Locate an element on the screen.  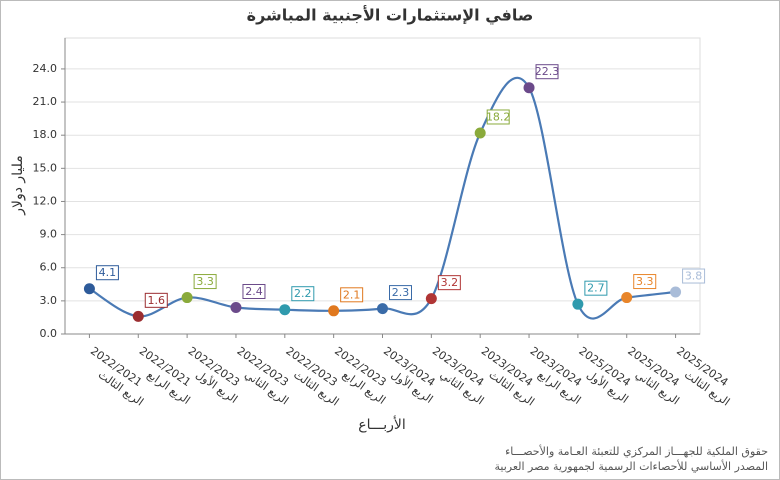
value-label: 3.8 is located at coordinates (694, 276).